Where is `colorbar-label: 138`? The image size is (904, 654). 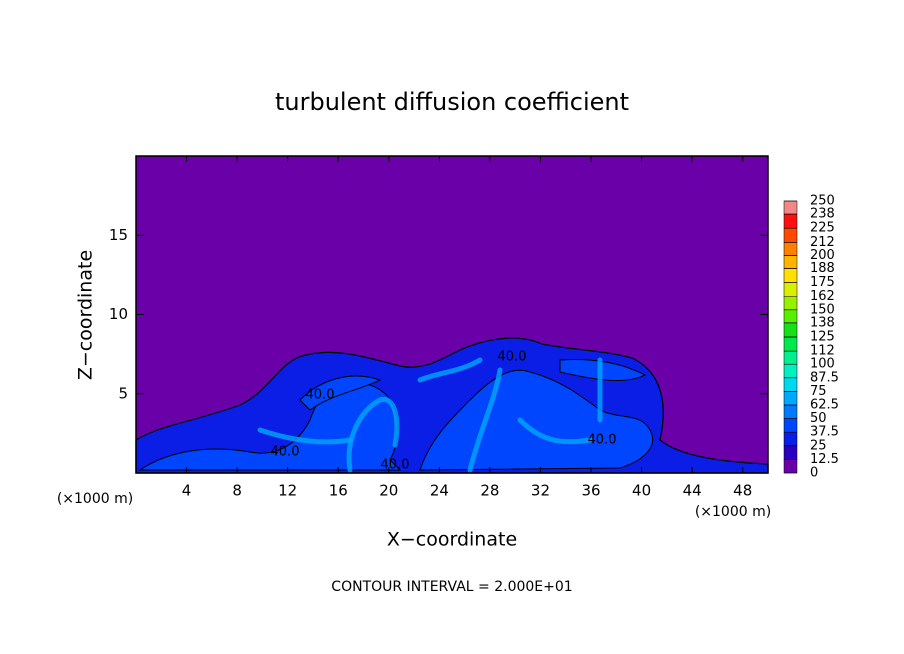
colorbar-label: 138 is located at coordinates (822, 322).